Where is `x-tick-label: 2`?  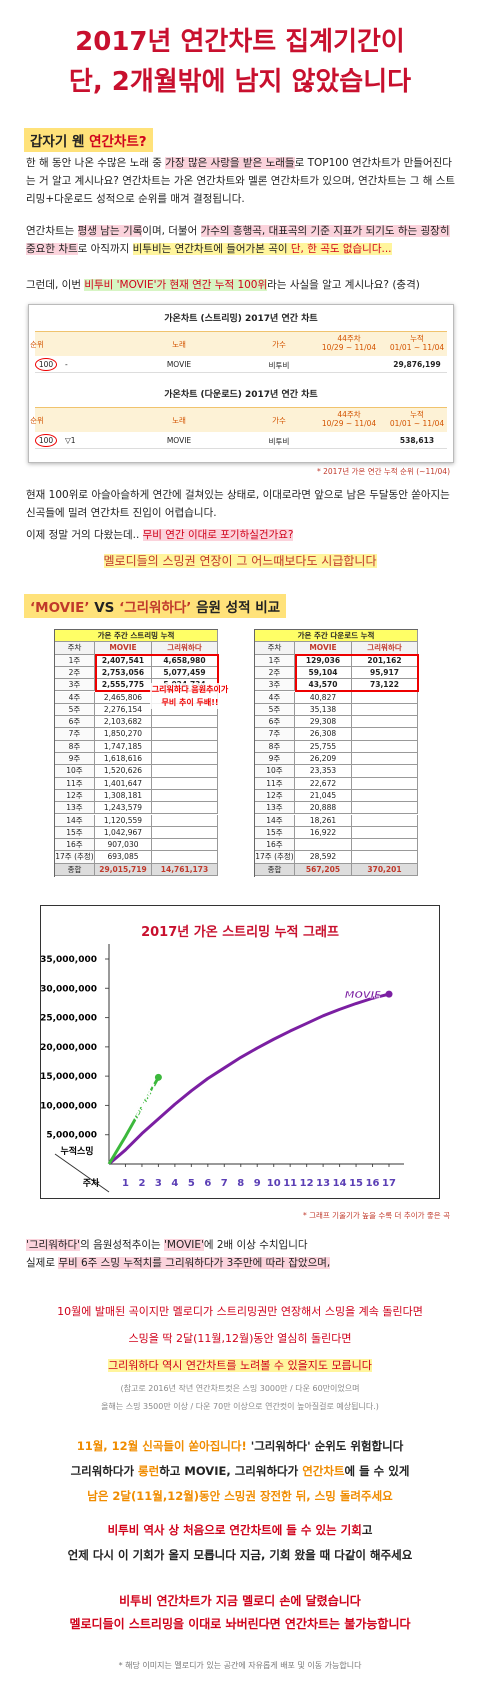 x-tick-label: 2 is located at coordinates (141, 1183).